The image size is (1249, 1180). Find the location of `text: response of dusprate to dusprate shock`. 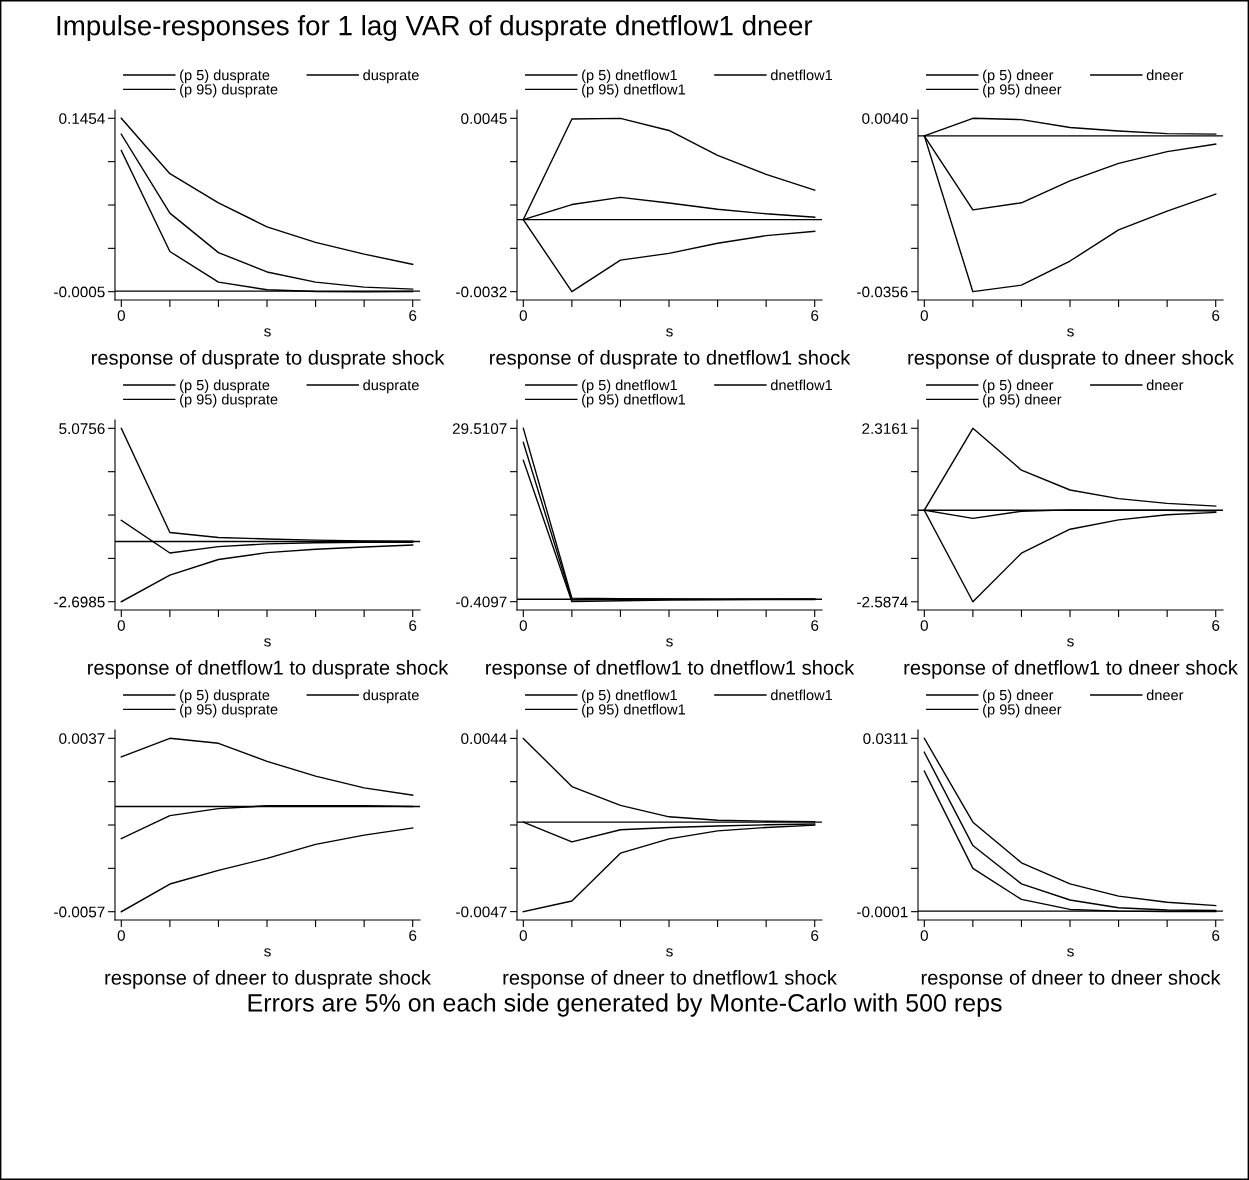

text: response of dusprate to dusprate shock is located at coordinates (268, 359).